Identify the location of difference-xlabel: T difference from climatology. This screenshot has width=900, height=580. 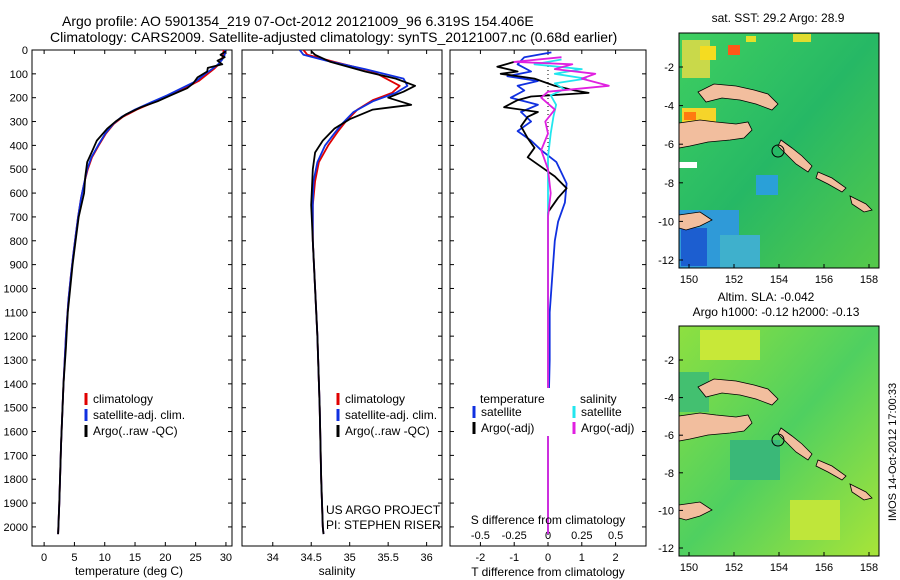
(548, 572).